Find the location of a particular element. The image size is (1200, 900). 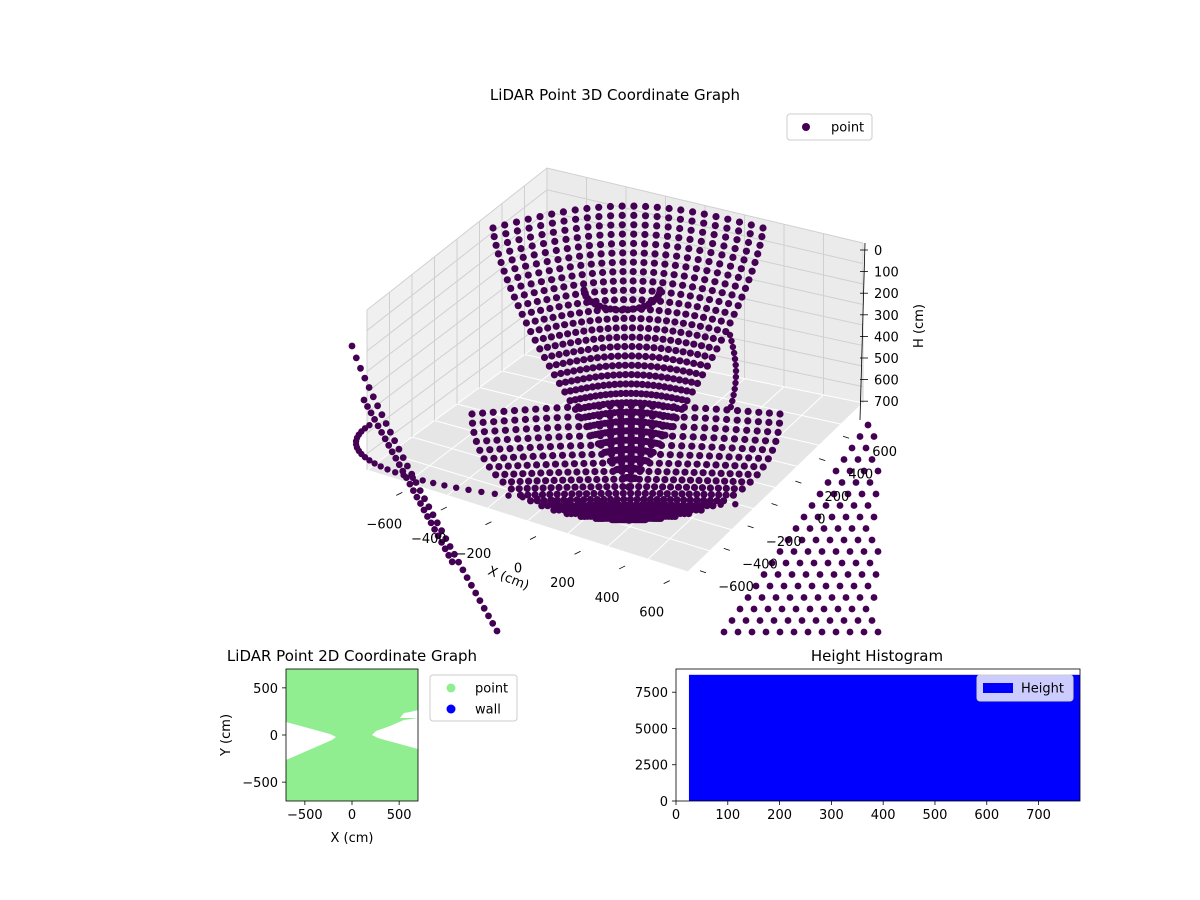

tick-label-y-3d: −400 is located at coordinates (760, 564).